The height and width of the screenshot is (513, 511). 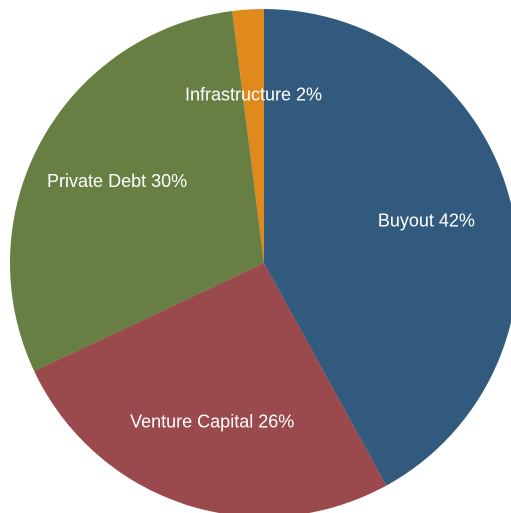 What do you see at coordinates (238, 94) in the screenshot?
I see `slice-category: Infrastructure` at bounding box center [238, 94].